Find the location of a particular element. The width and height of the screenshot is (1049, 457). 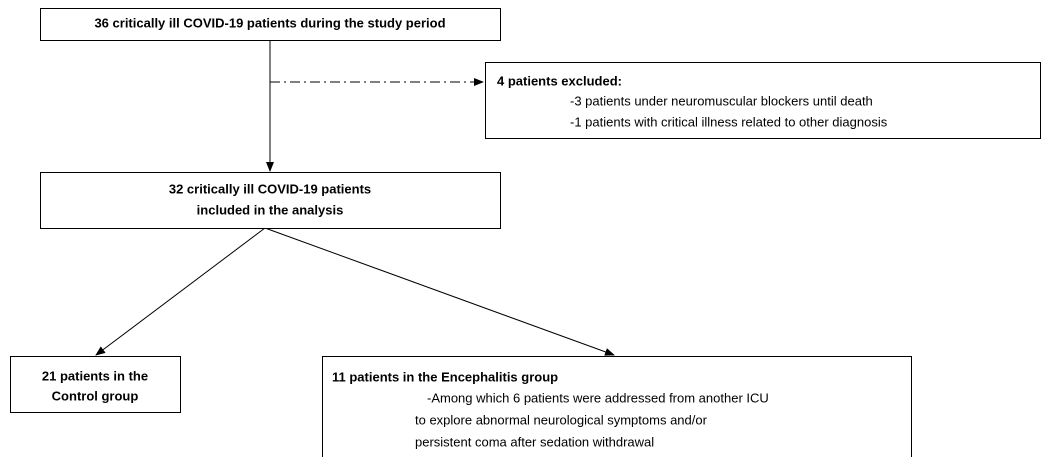

box-title: 4 patients excluded: is located at coordinates (559, 80).